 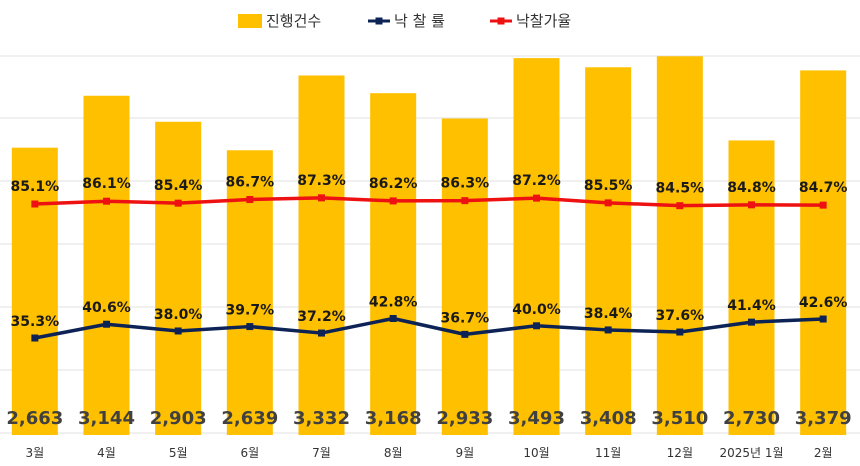 I want to click on price-line, so click(x=429, y=202).